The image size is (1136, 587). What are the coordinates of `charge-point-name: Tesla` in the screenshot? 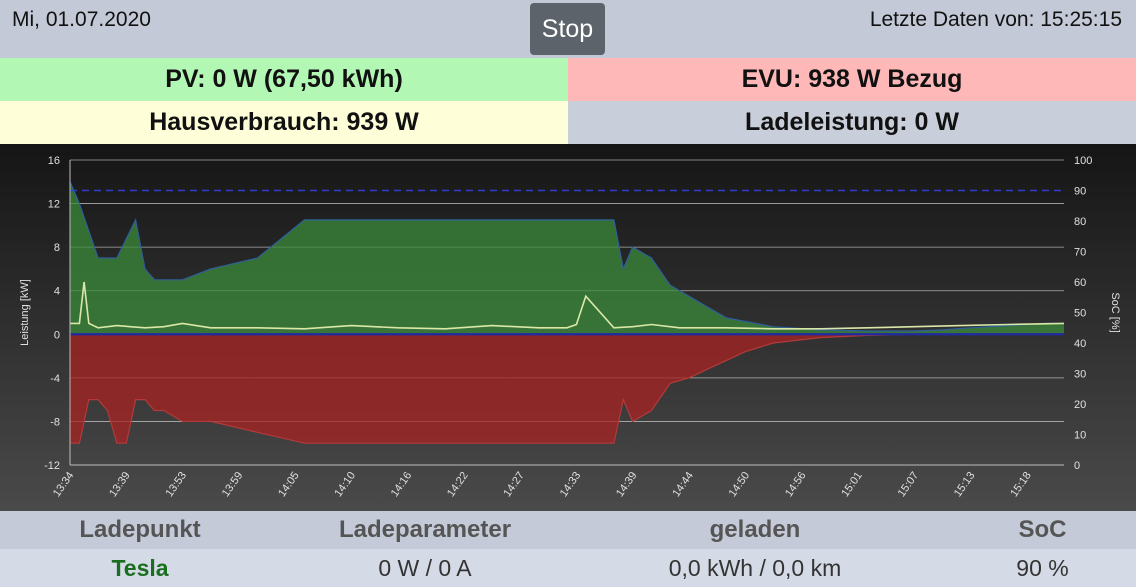 It's located at (140, 568).